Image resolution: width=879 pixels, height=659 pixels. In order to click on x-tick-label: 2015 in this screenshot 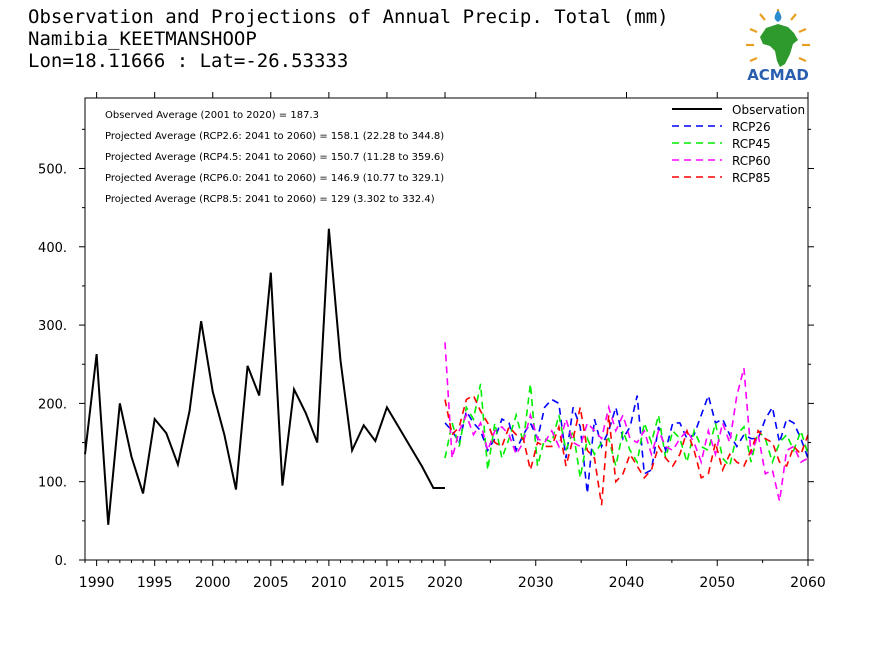, I will do `click(387, 583)`.